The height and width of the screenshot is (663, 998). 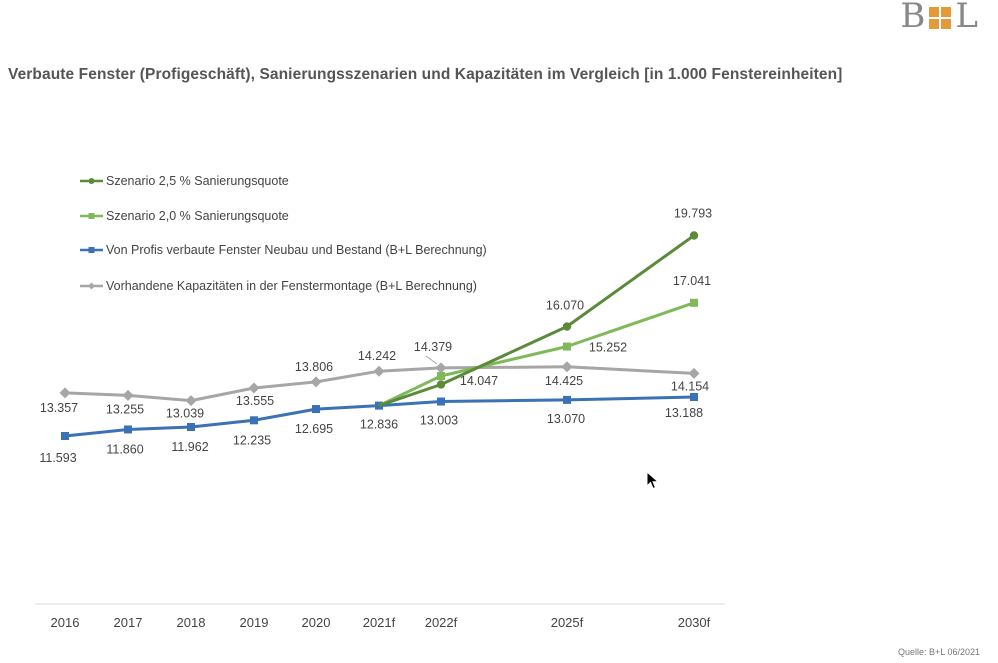 I want to click on data-label: 17.041, so click(x=692, y=281).